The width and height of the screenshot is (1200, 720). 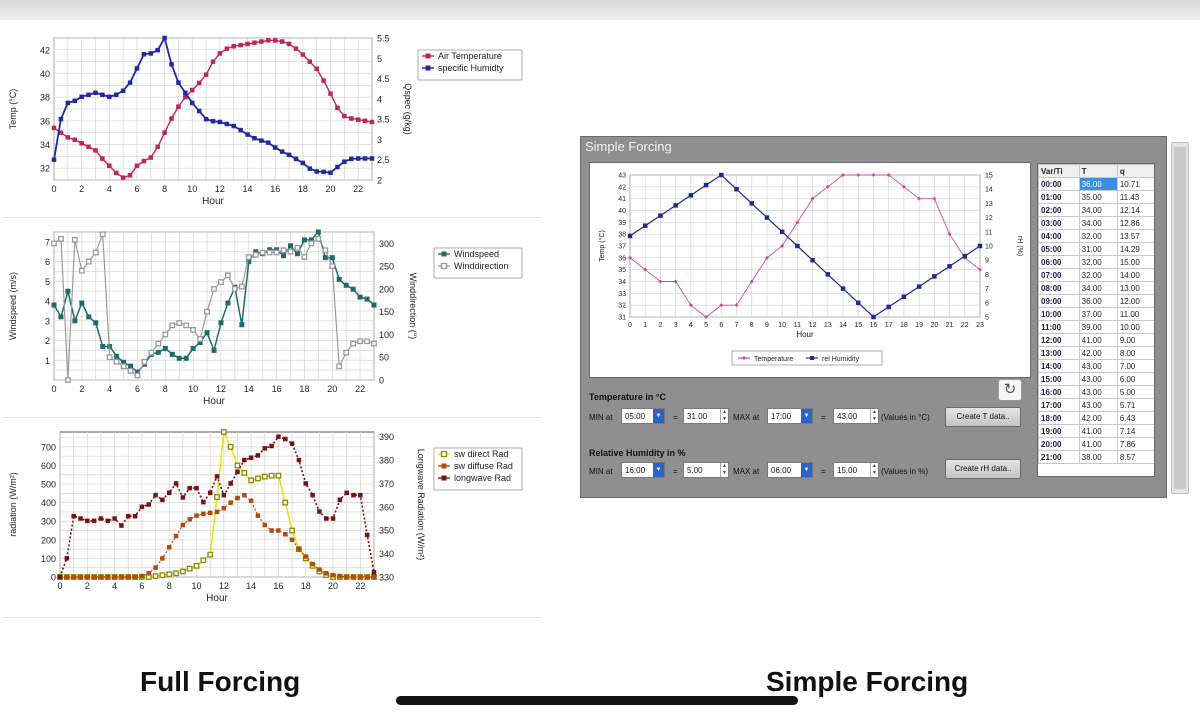 What do you see at coordinates (1059, 405) in the screenshot?
I see `time-cell: 17:00` at bounding box center [1059, 405].